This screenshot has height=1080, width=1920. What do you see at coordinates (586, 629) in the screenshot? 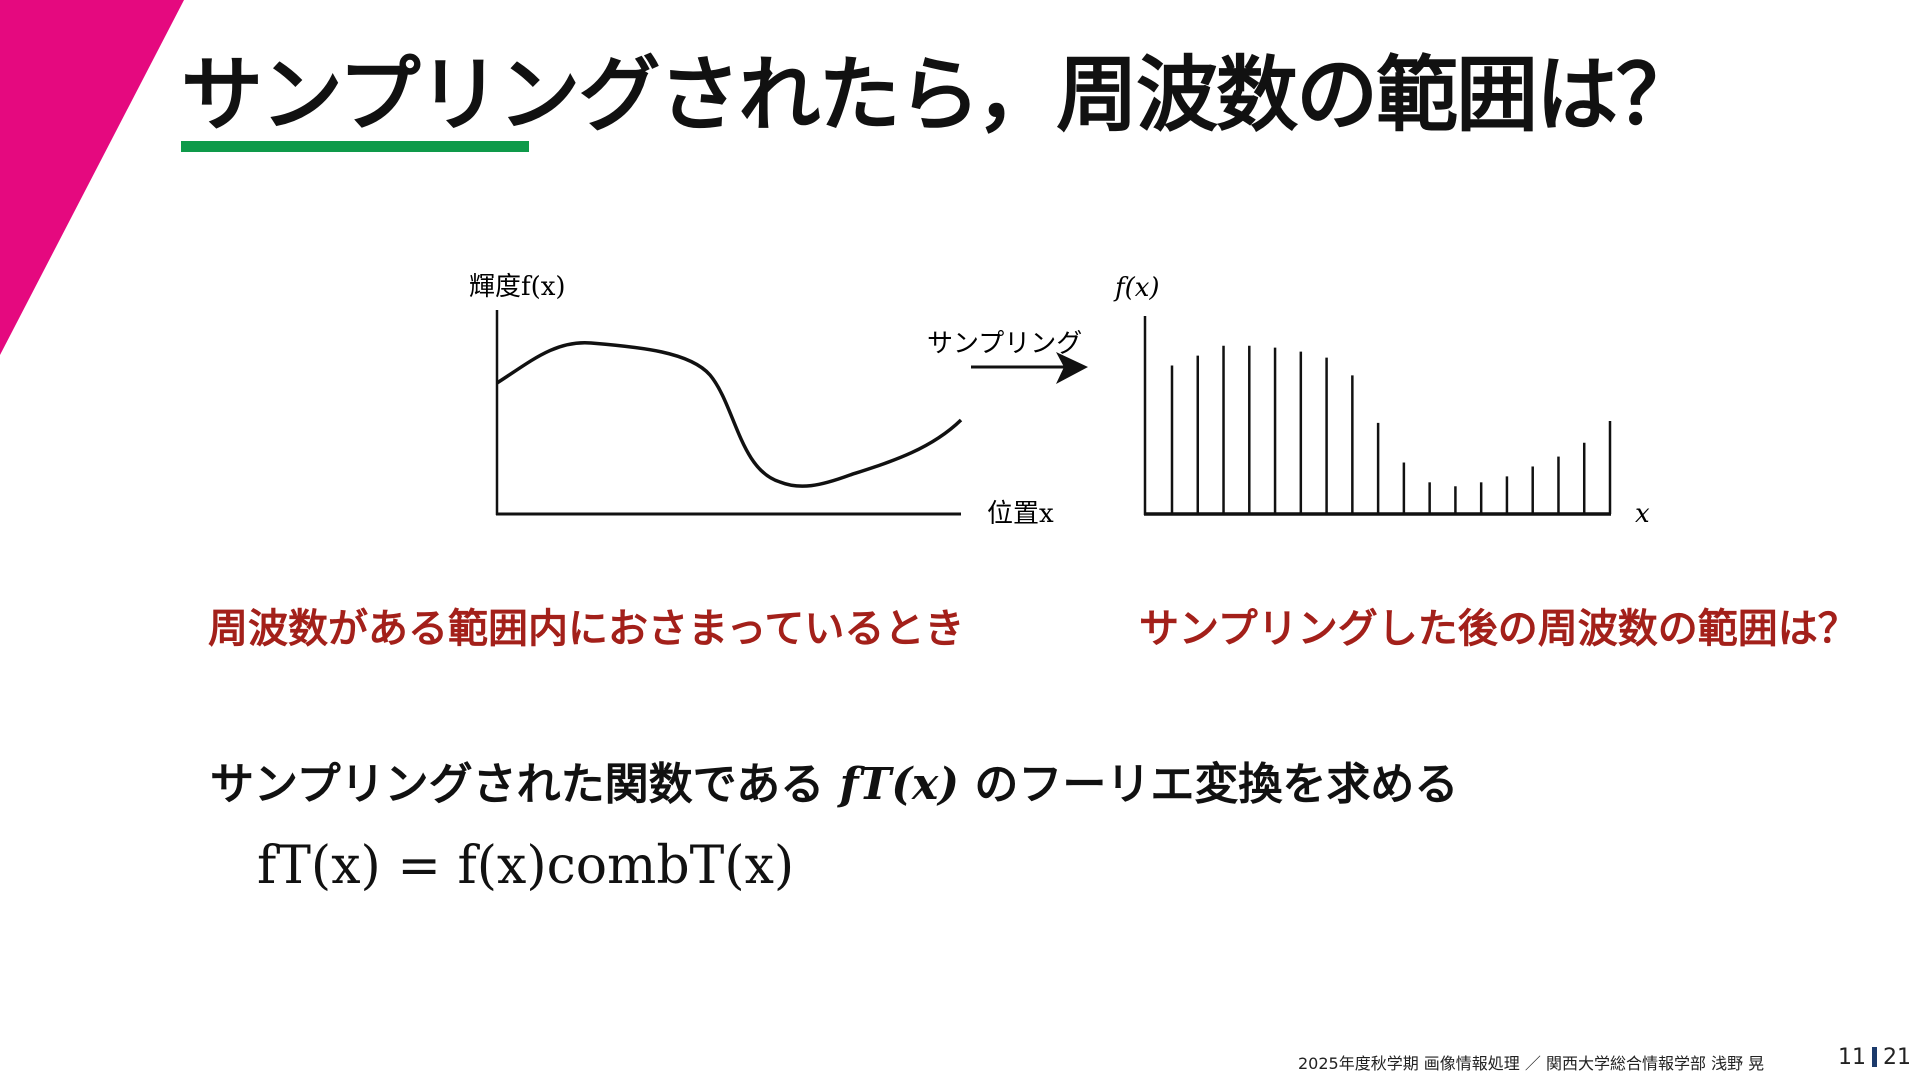
I see `left-caption: 周波数がある範囲内におさまっているとき` at bounding box center [586, 629].